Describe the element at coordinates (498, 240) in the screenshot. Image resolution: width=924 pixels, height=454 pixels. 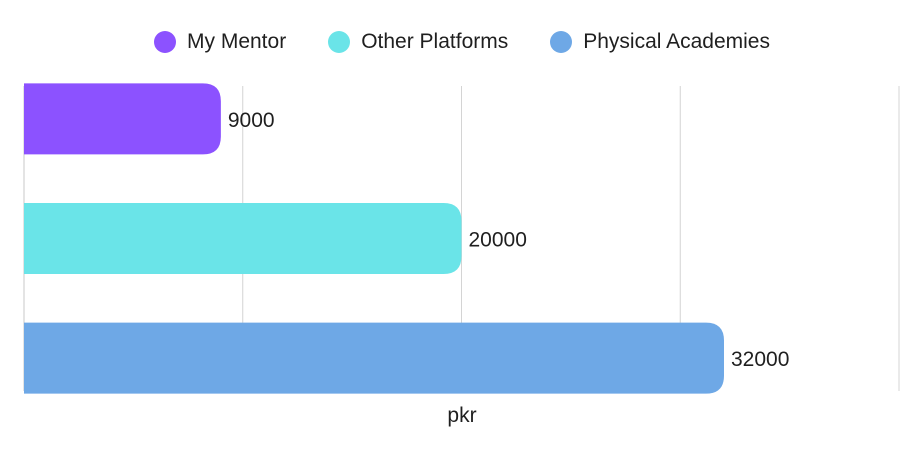
I see `data-label: 20000` at that location.